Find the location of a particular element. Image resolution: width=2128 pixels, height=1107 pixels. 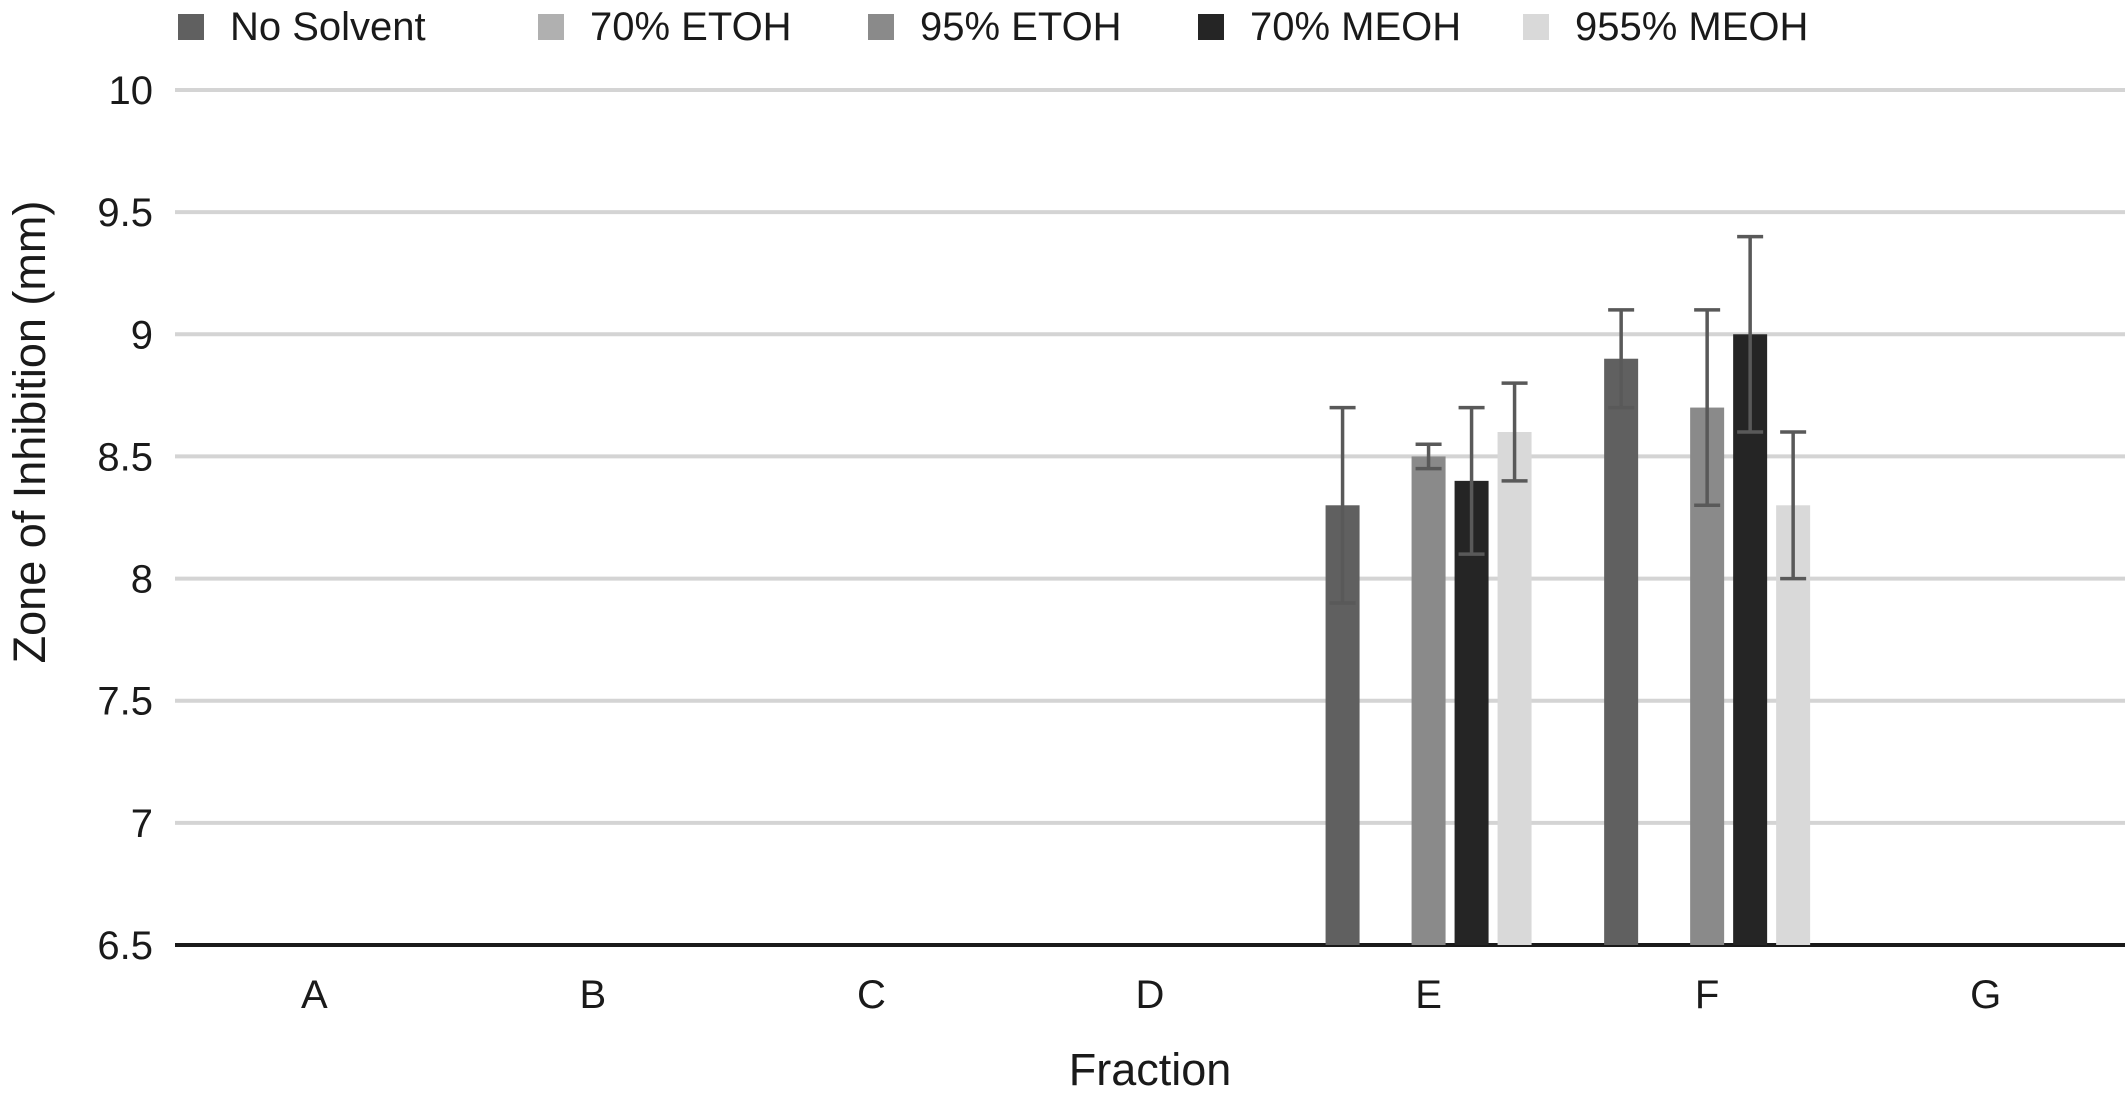

x-tick-label: D is located at coordinates (1150, 995).